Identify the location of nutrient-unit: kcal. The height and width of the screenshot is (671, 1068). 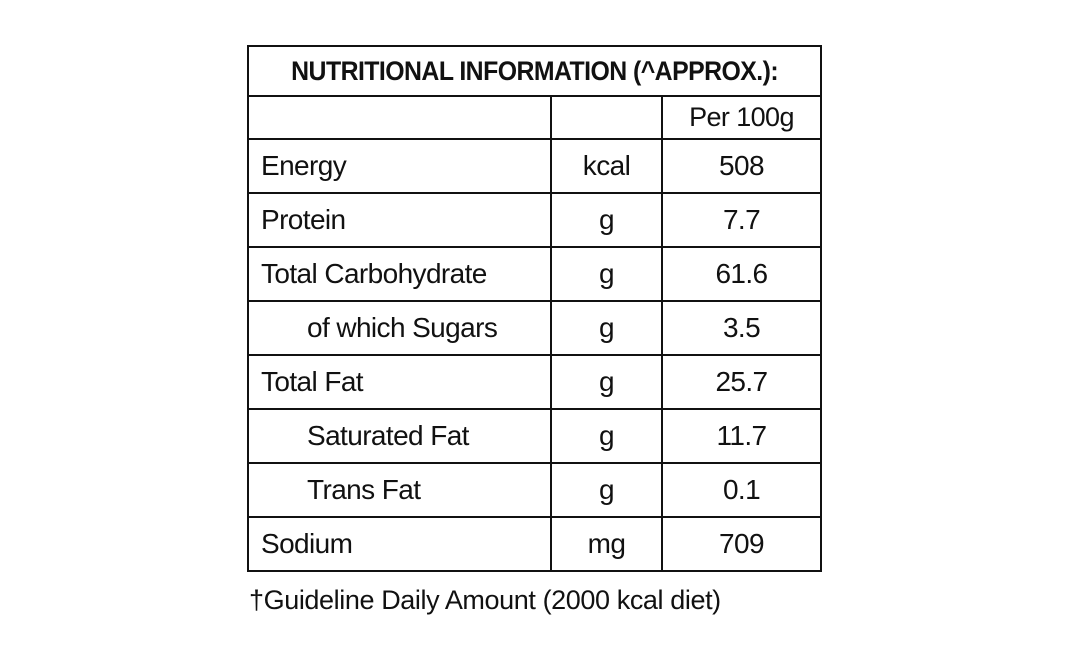
(606, 166).